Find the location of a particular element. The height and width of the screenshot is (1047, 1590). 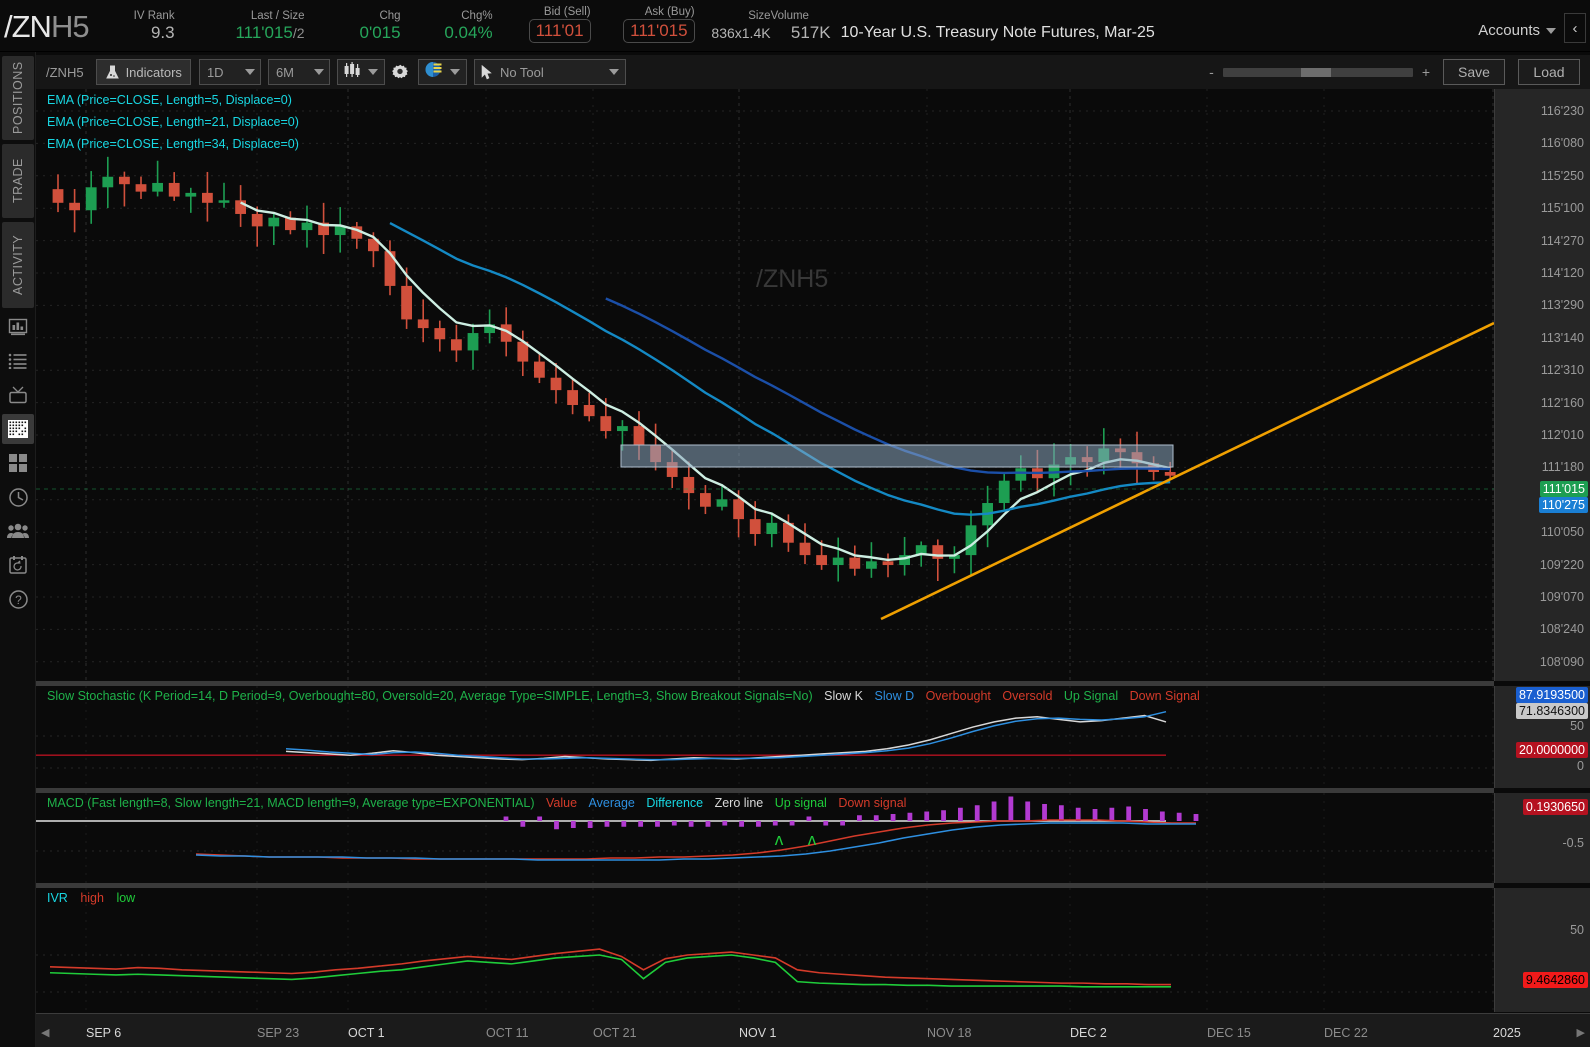

tab-label: ACTIVITY is located at coordinates (18, 265).